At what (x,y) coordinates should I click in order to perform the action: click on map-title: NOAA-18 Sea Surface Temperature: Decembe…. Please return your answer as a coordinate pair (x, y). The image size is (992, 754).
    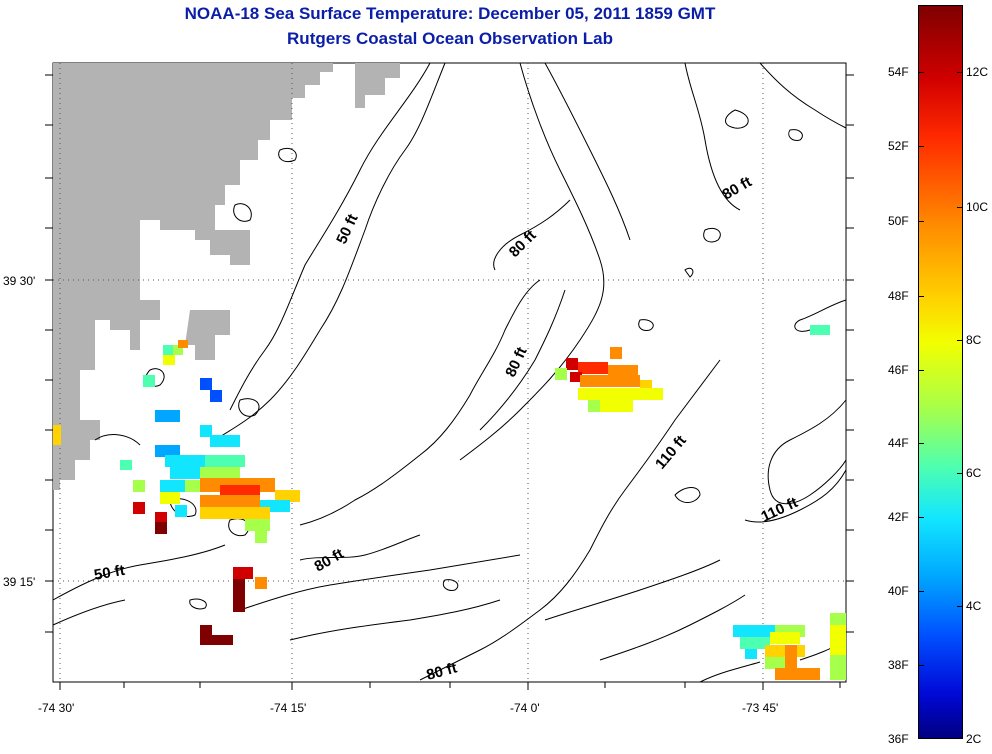
    Looking at the image, I should click on (450, 13).